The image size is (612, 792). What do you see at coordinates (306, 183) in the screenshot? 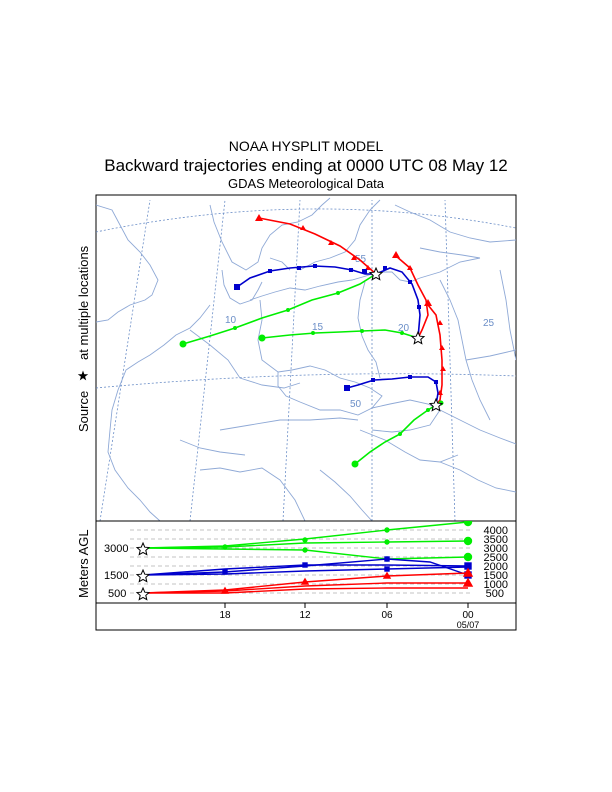
I see `met-data-label: GDAS Meteorological Data` at bounding box center [306, 183].